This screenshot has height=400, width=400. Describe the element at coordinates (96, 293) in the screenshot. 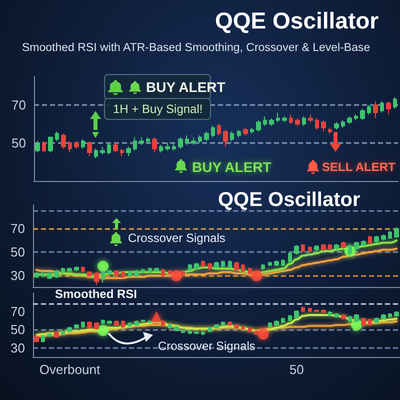

I see `ref-line-label: Smoothed RSI` at that location.